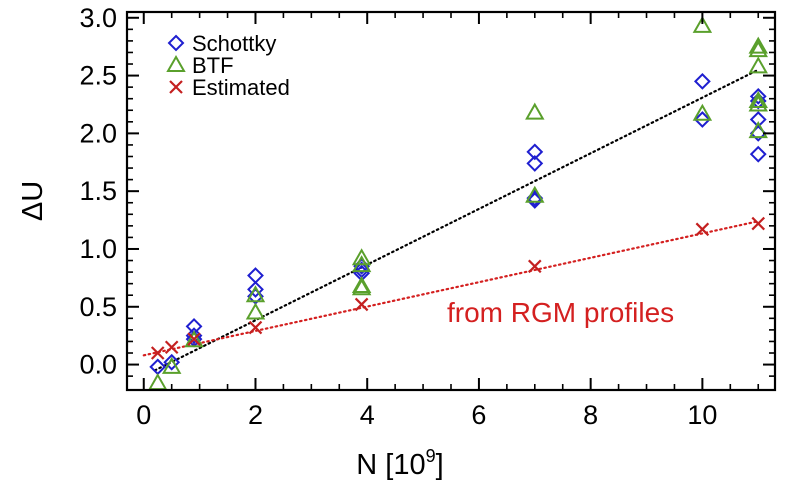  Describe the element at coordinates (367, 415) in the screenshot. I see `x-tick-label: 4` at that location.